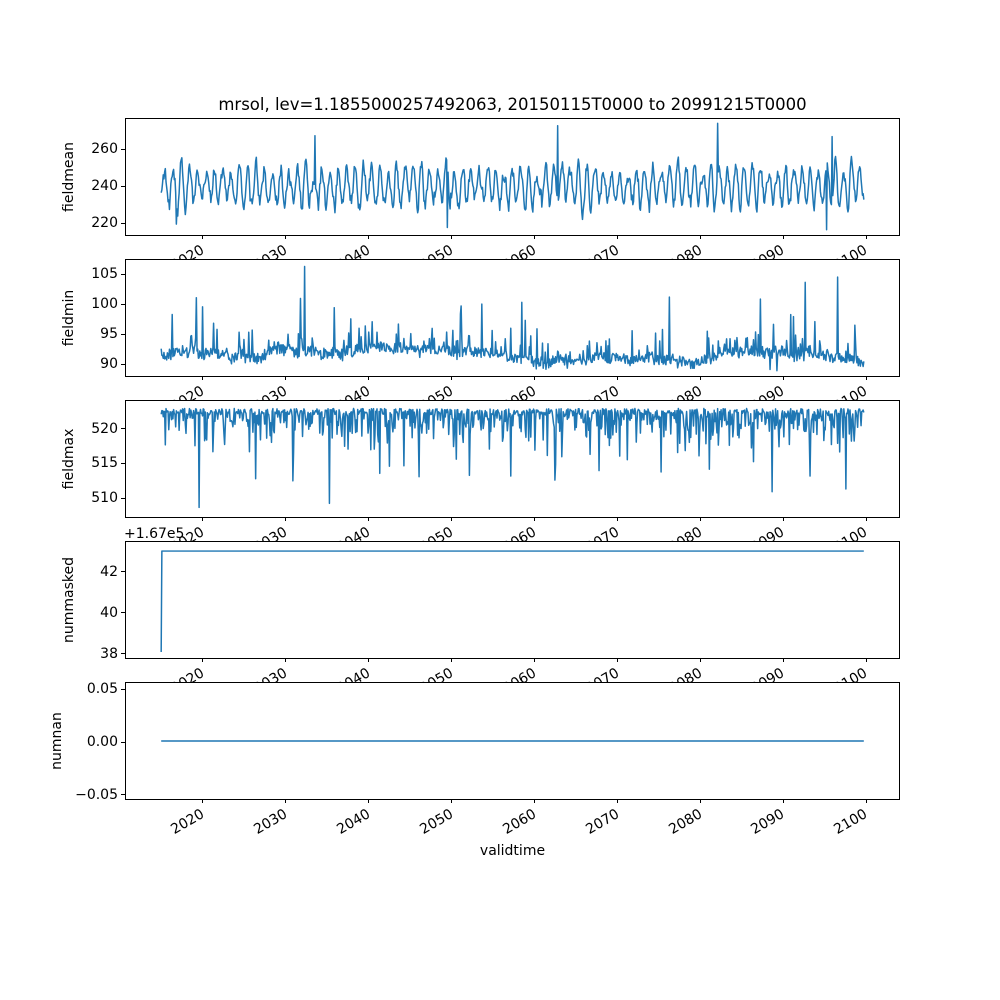 The width and height of the screenshot is (1000, 1000). What do you see at coordinates (104, 274) in the screenshot?
I see `y-tick-label: 105` at bounding box center [104, 274].